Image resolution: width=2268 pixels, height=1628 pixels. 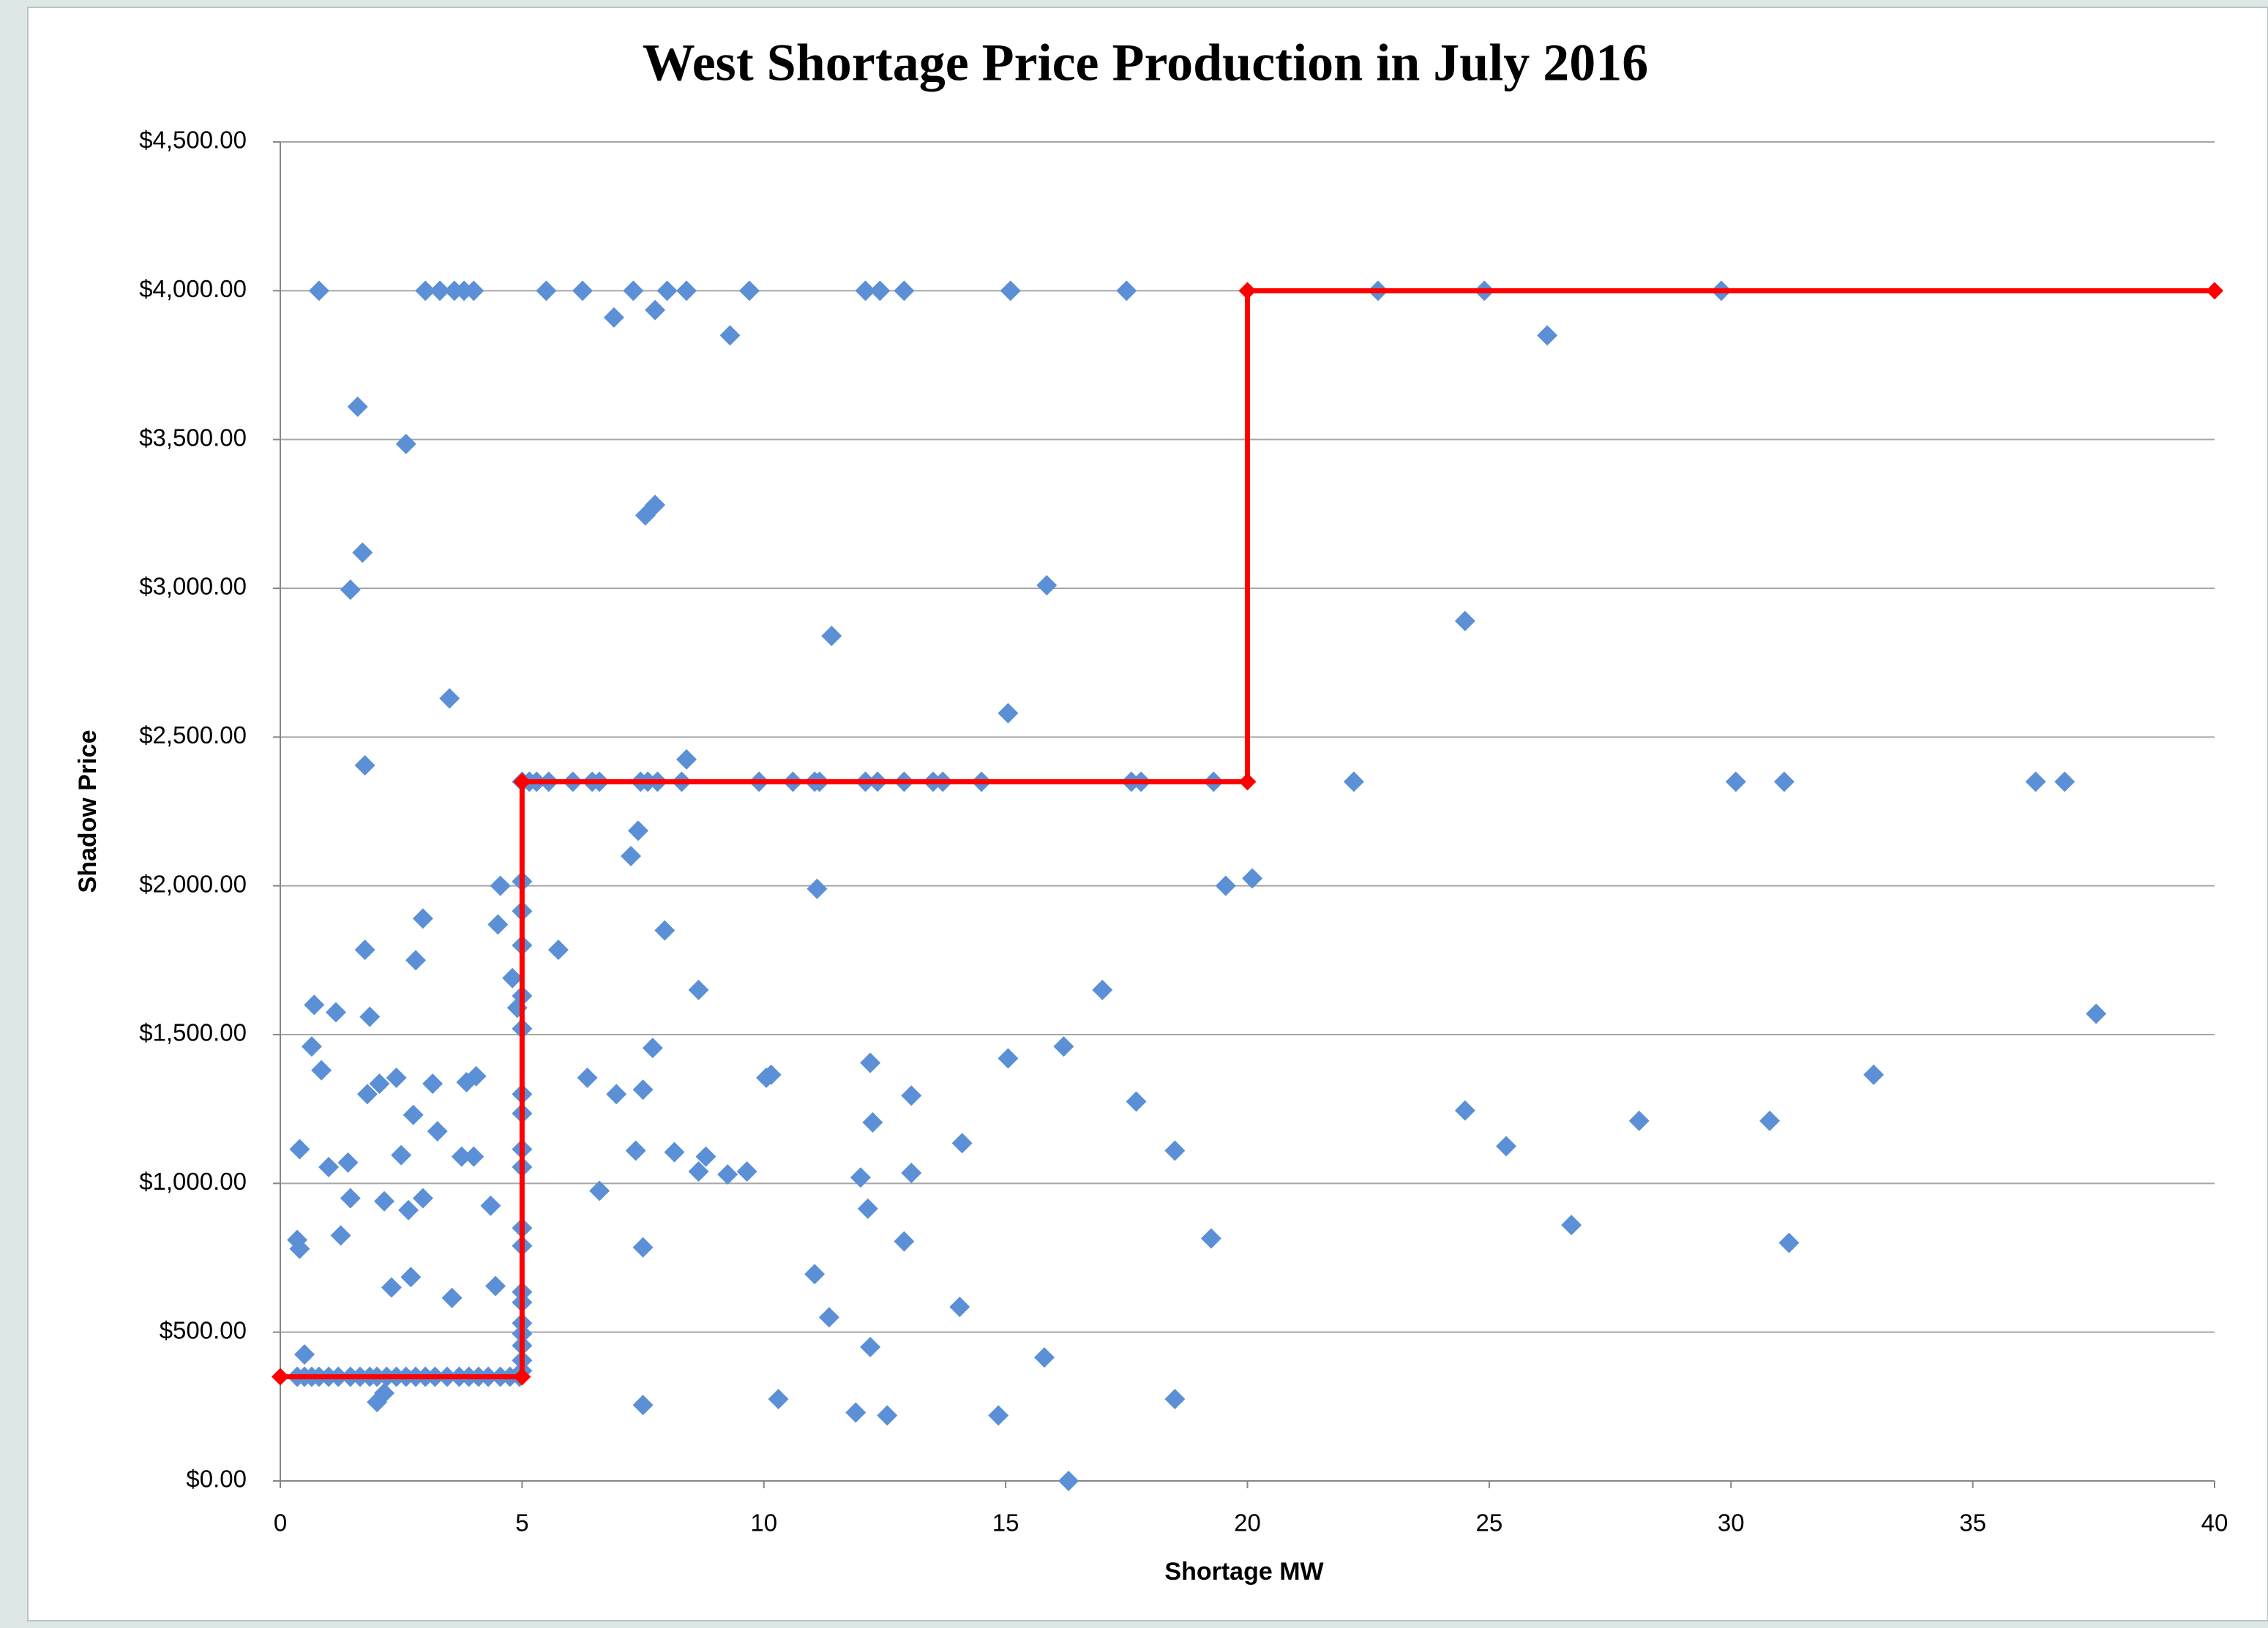 I want to click on y-tick-label: $2,500.00, so click(x=193, y=735).